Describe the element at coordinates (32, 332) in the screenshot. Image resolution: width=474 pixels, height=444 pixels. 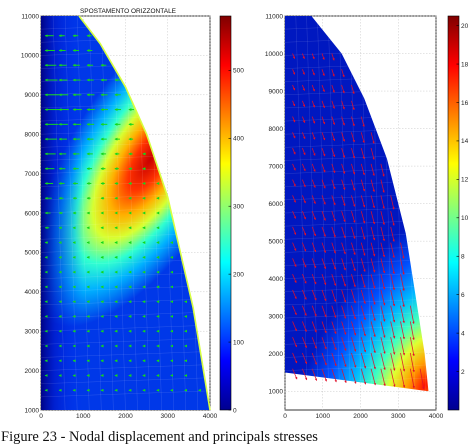
I see `y-tick-label: 3000` at that location.